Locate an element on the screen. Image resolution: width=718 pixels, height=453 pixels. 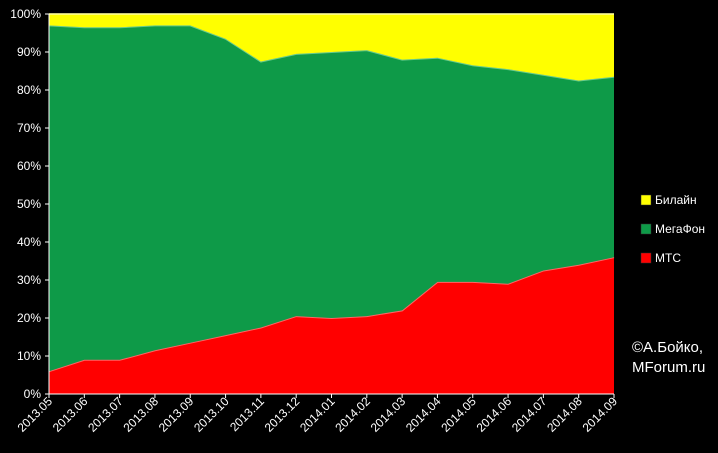
x-tick-label: 2013.11 is located at coordinates (247, 414).